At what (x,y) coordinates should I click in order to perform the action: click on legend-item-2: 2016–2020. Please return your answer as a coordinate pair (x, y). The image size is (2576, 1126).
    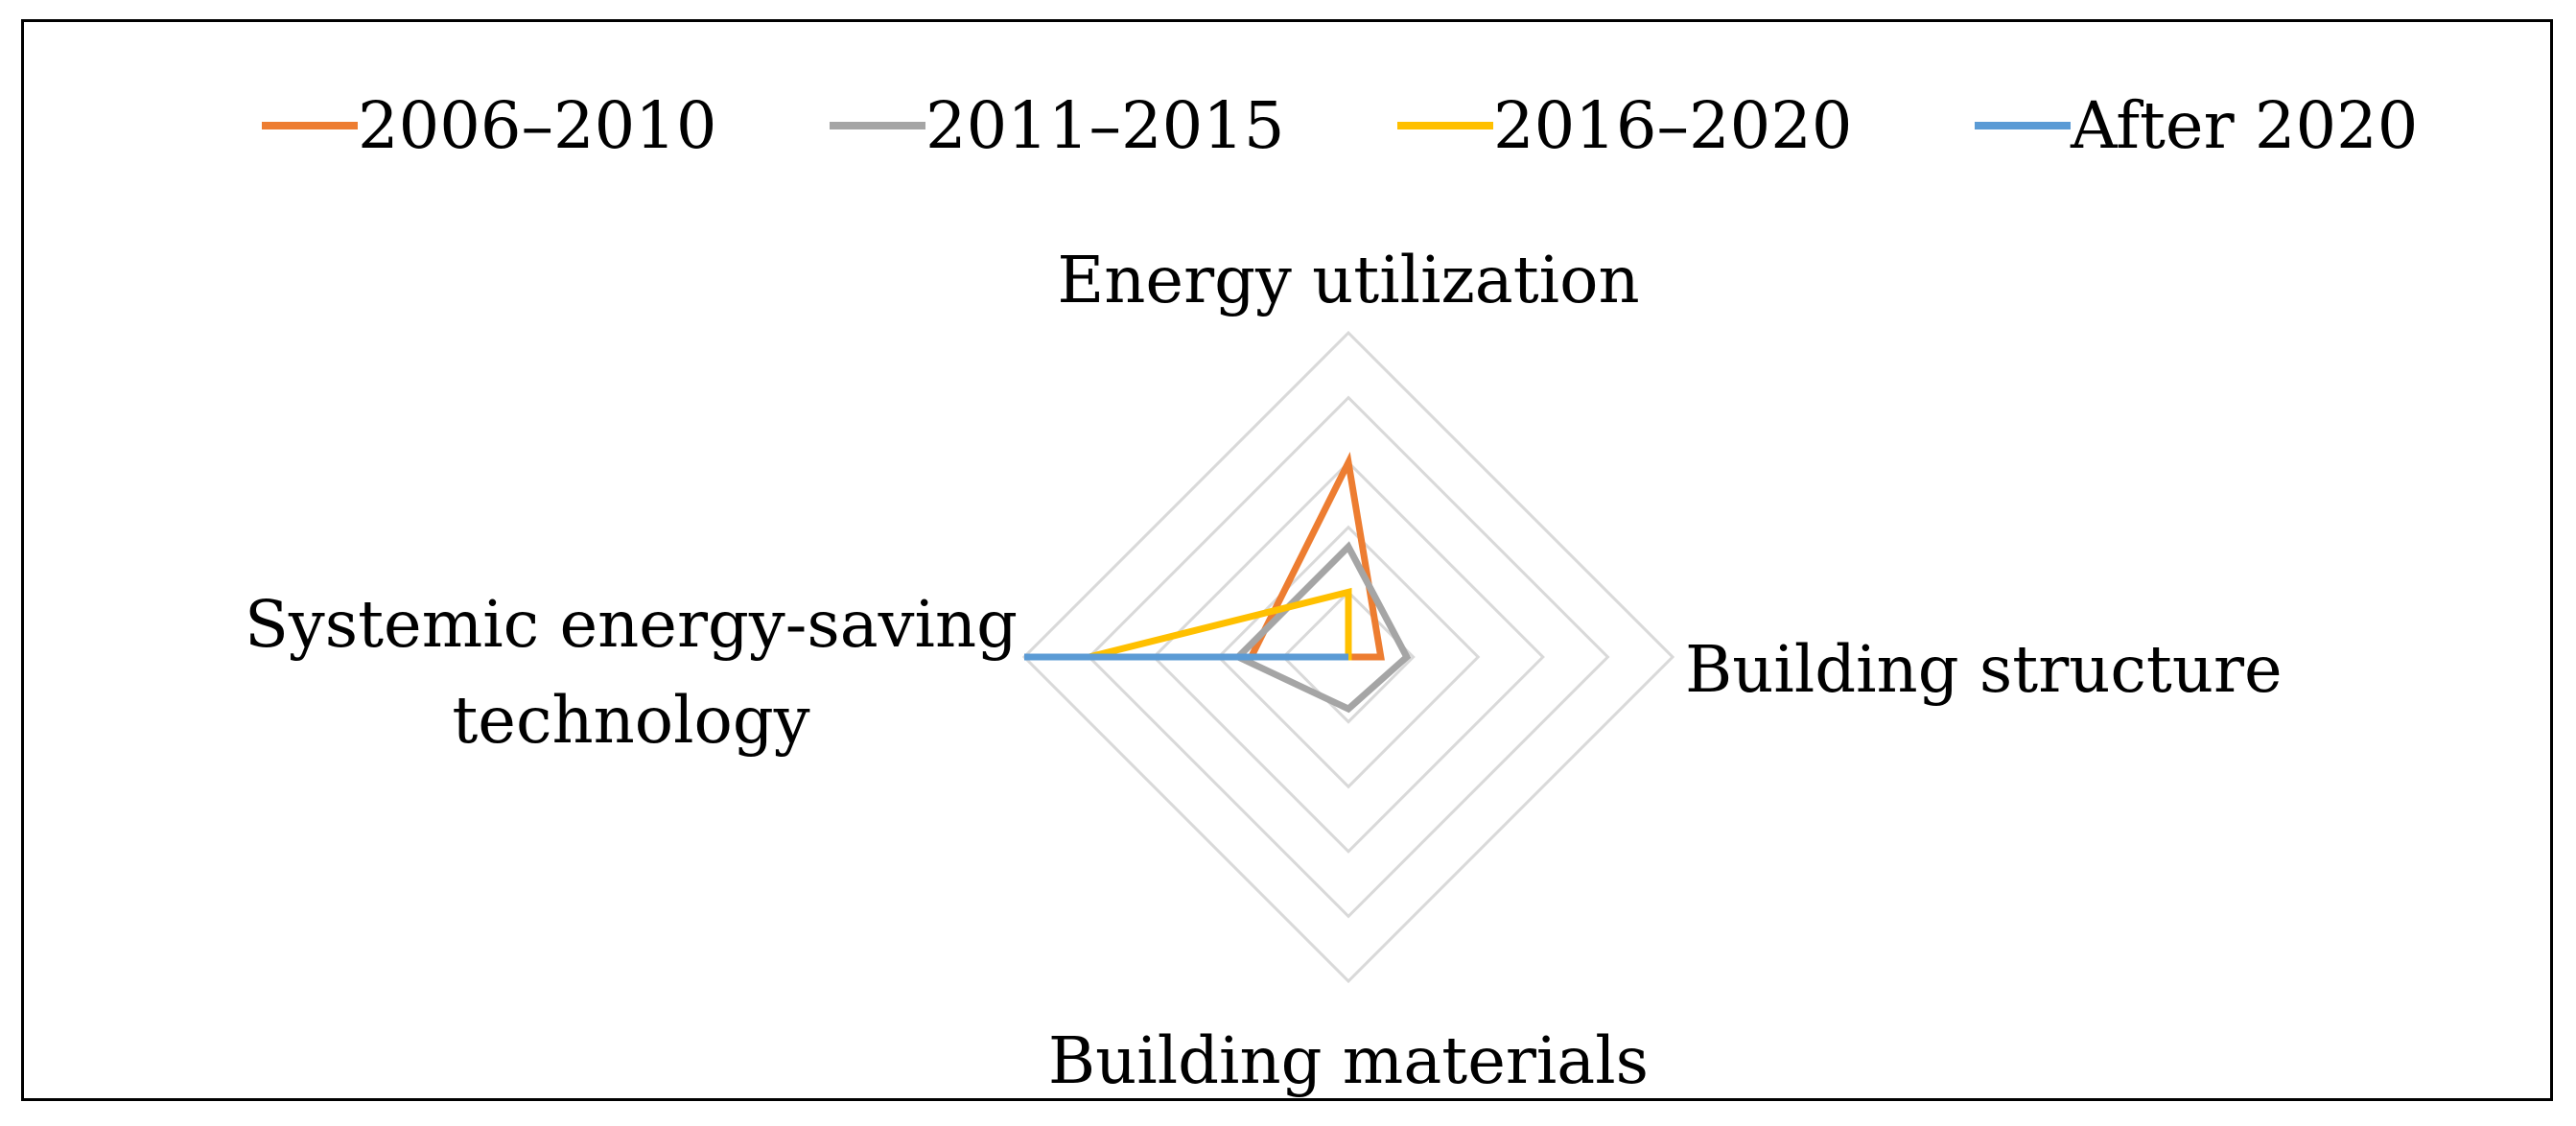
    Looking at the image, I should click on (1625, 125).